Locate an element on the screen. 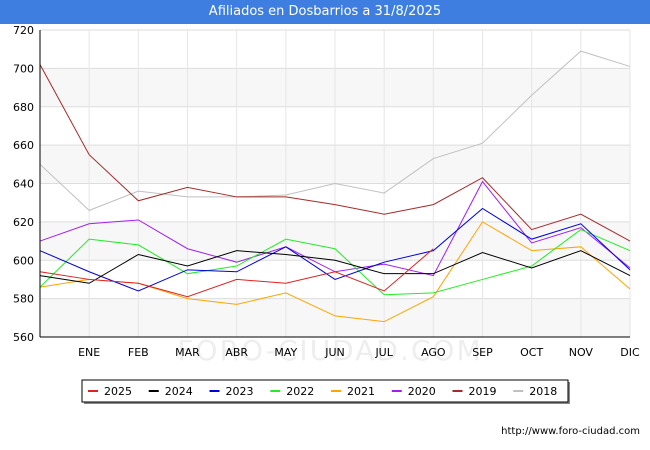  legend-label-2023: 2023 is located at coordinates (240, 391).